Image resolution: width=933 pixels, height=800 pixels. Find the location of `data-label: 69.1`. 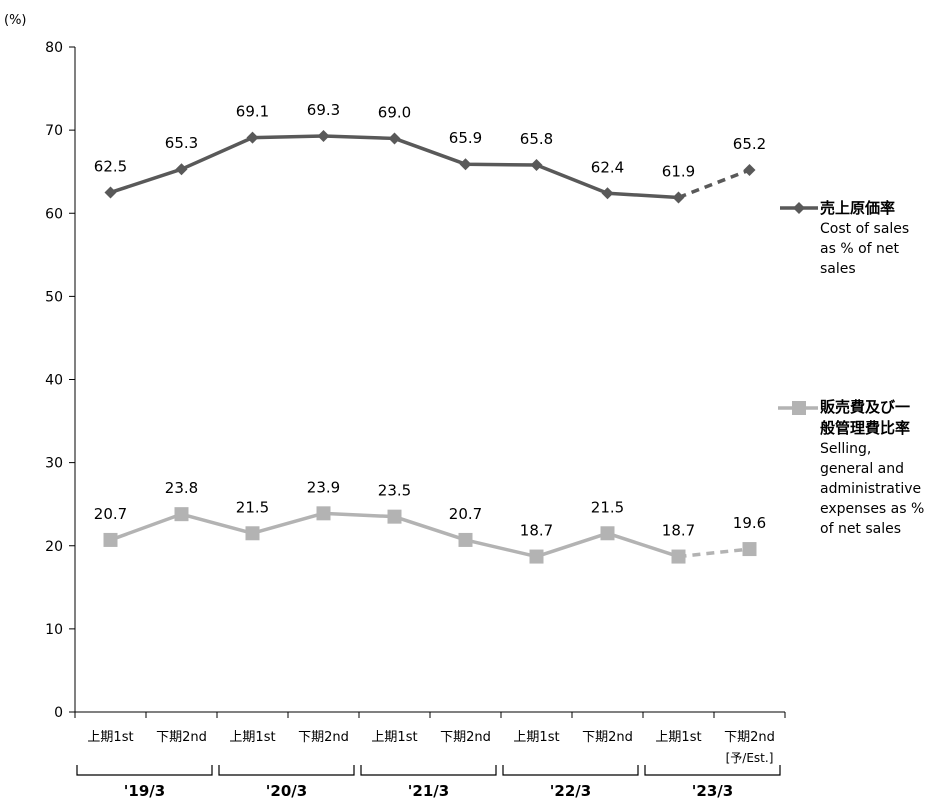

data-label: 69.1 is located at coordinates (252, 112).